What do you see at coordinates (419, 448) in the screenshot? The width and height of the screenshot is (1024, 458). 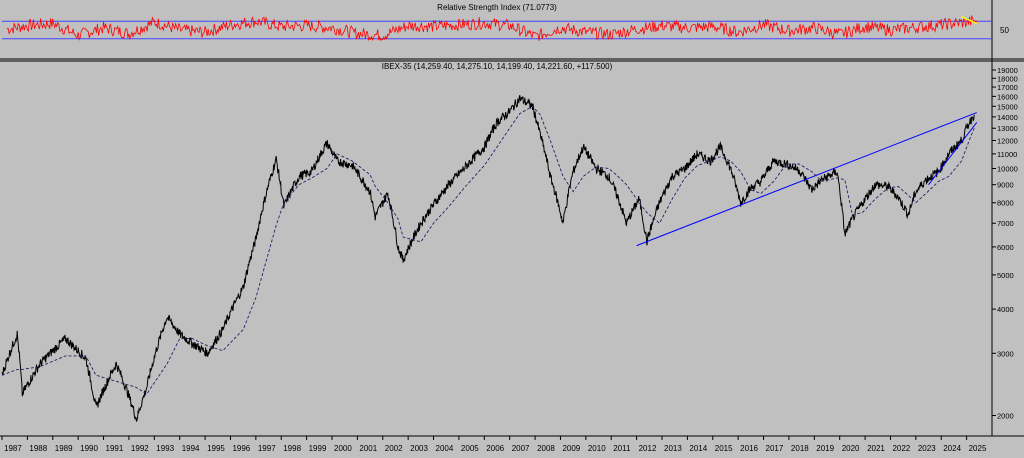 I see `x-tick-label: 2003` at bounding box center [419, 448].